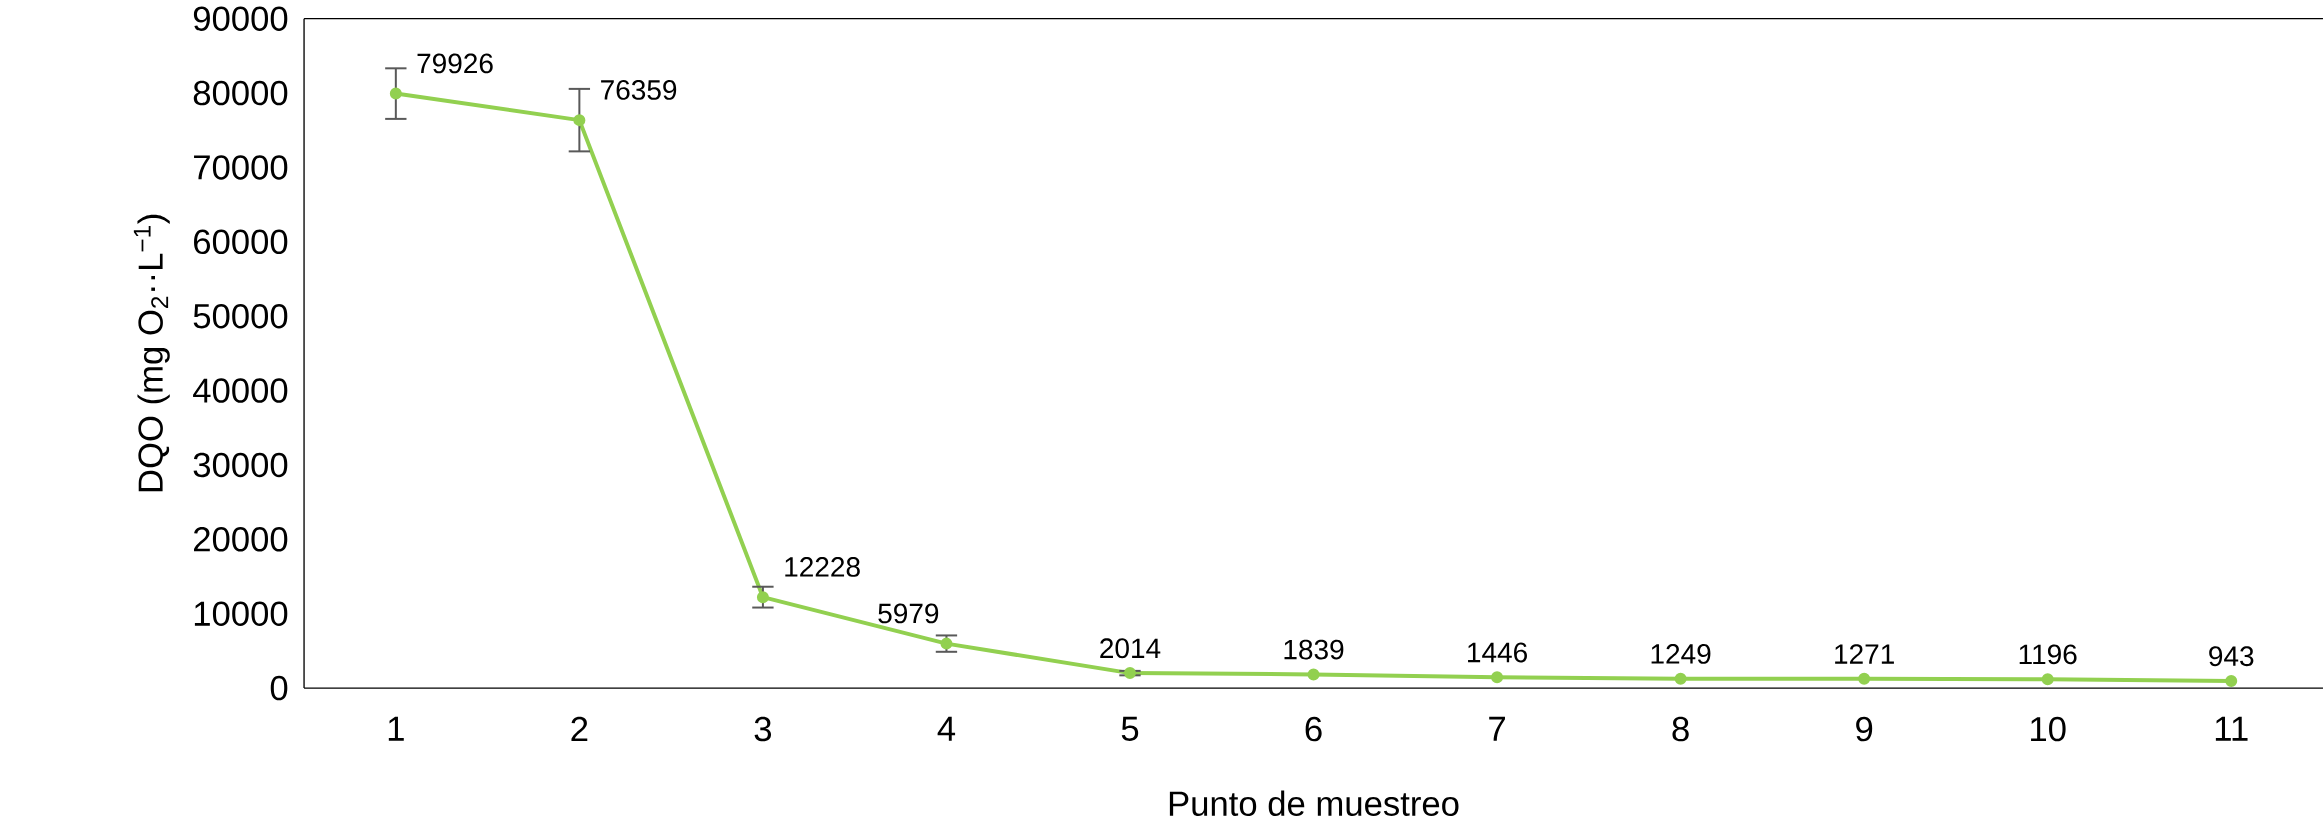  What do you see at coordinates (1313, 729) in the screenshot?
I see `x-tick-label: 6` at bounding box center [1313, 729].